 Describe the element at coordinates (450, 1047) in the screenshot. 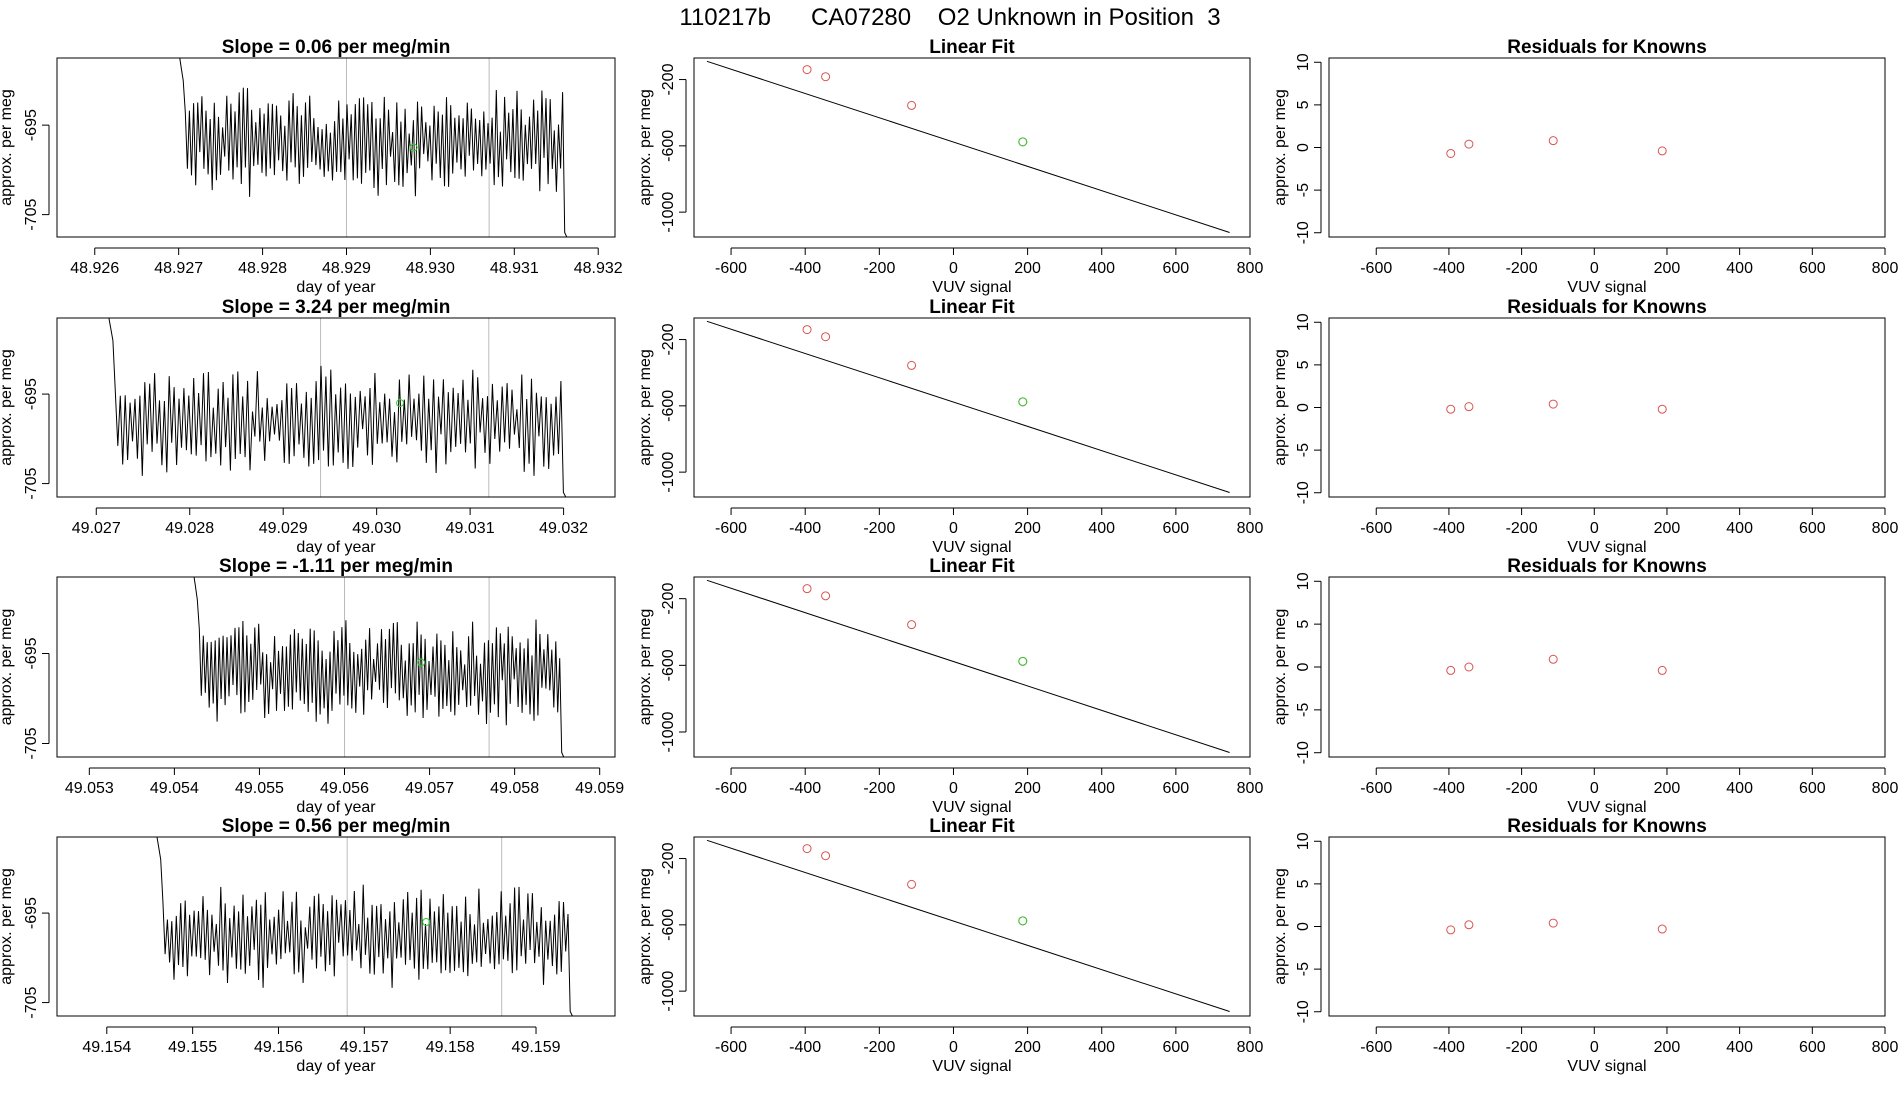

I see `x-tick-label: 49.158` at that location.